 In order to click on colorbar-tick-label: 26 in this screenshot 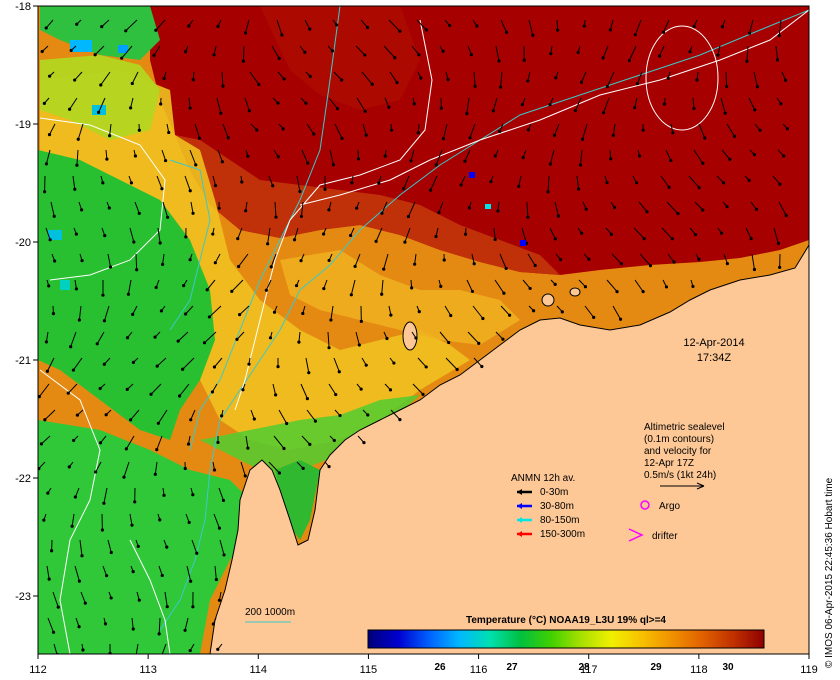, I will do `click(440, 667)`.